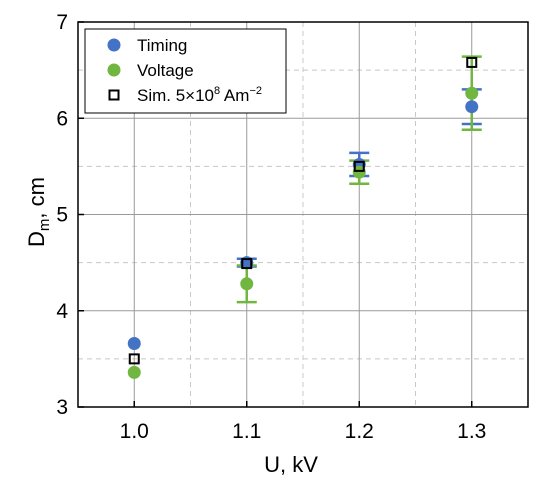  Describe the element at coordinates (36, 198) in the screenshot. I see `y-axis-title-unit: , cm` at that location.